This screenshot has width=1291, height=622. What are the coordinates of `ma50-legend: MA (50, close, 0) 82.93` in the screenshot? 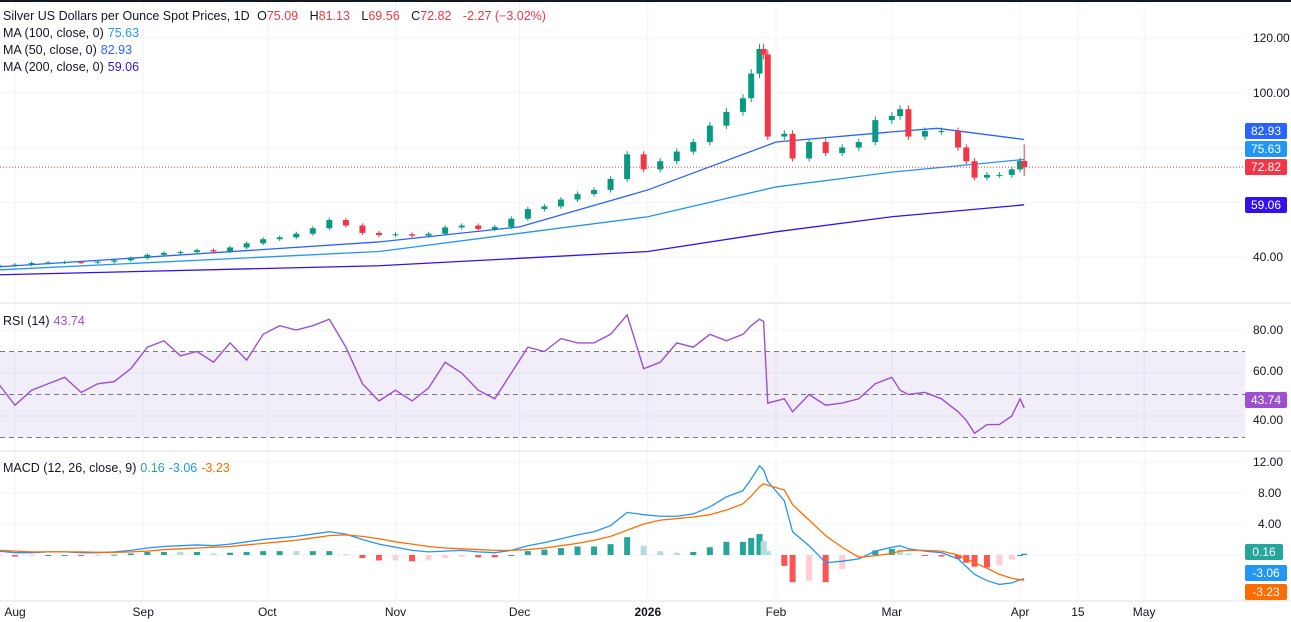 It's located at (69, 50).